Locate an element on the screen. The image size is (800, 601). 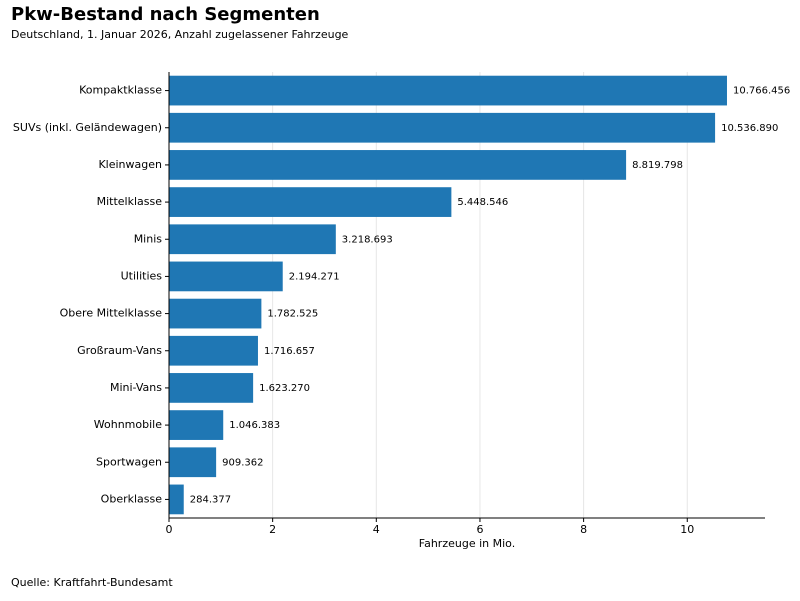
y-tick-label: Utilities is located at coordinates (142, 275).